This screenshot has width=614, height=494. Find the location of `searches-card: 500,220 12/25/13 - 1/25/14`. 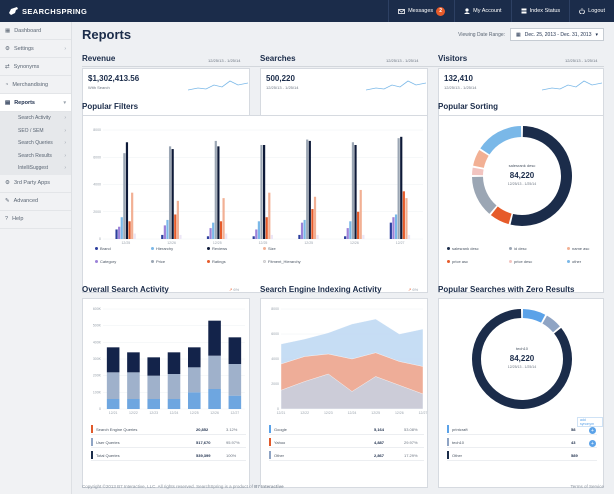

searches-card: 500,220 12/25/13 - 1/25/14 is located at coordinates (344, 92).